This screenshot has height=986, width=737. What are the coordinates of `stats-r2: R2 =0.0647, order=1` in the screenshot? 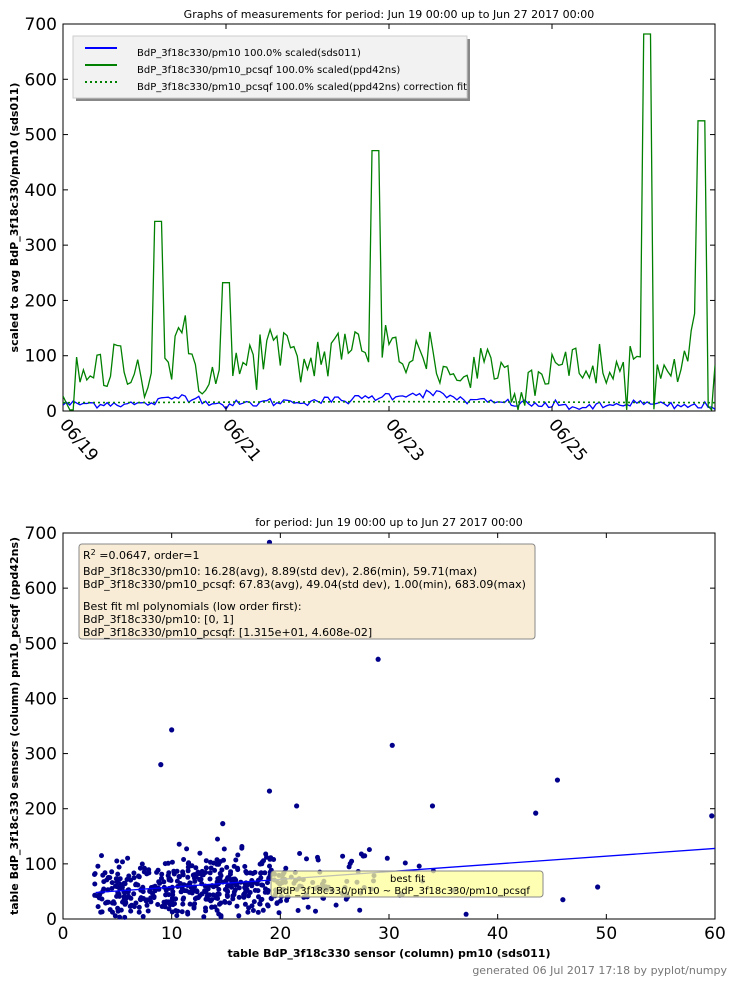 It's located at (141, 555).